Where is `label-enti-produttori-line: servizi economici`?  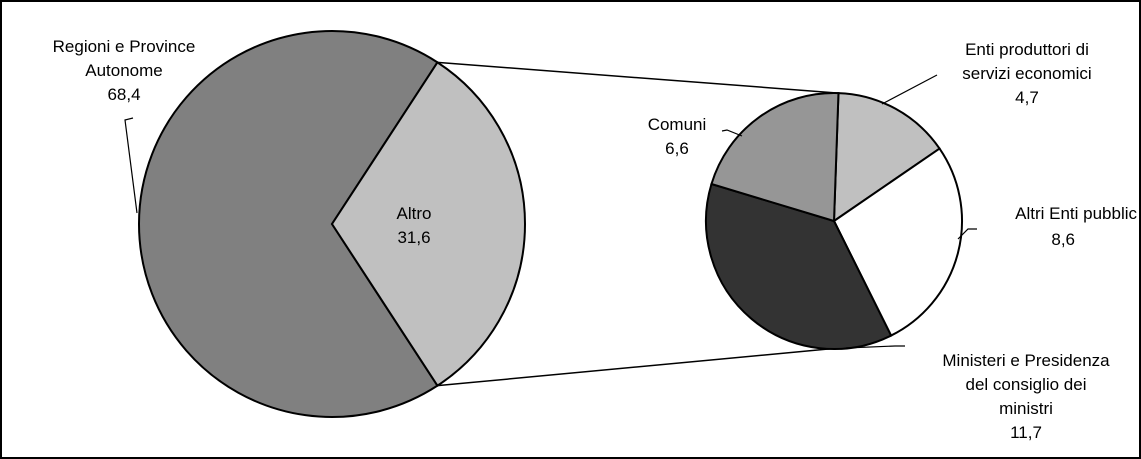
label-enti-produttori-line: servizi economici is located at coordinates (1026, 73).